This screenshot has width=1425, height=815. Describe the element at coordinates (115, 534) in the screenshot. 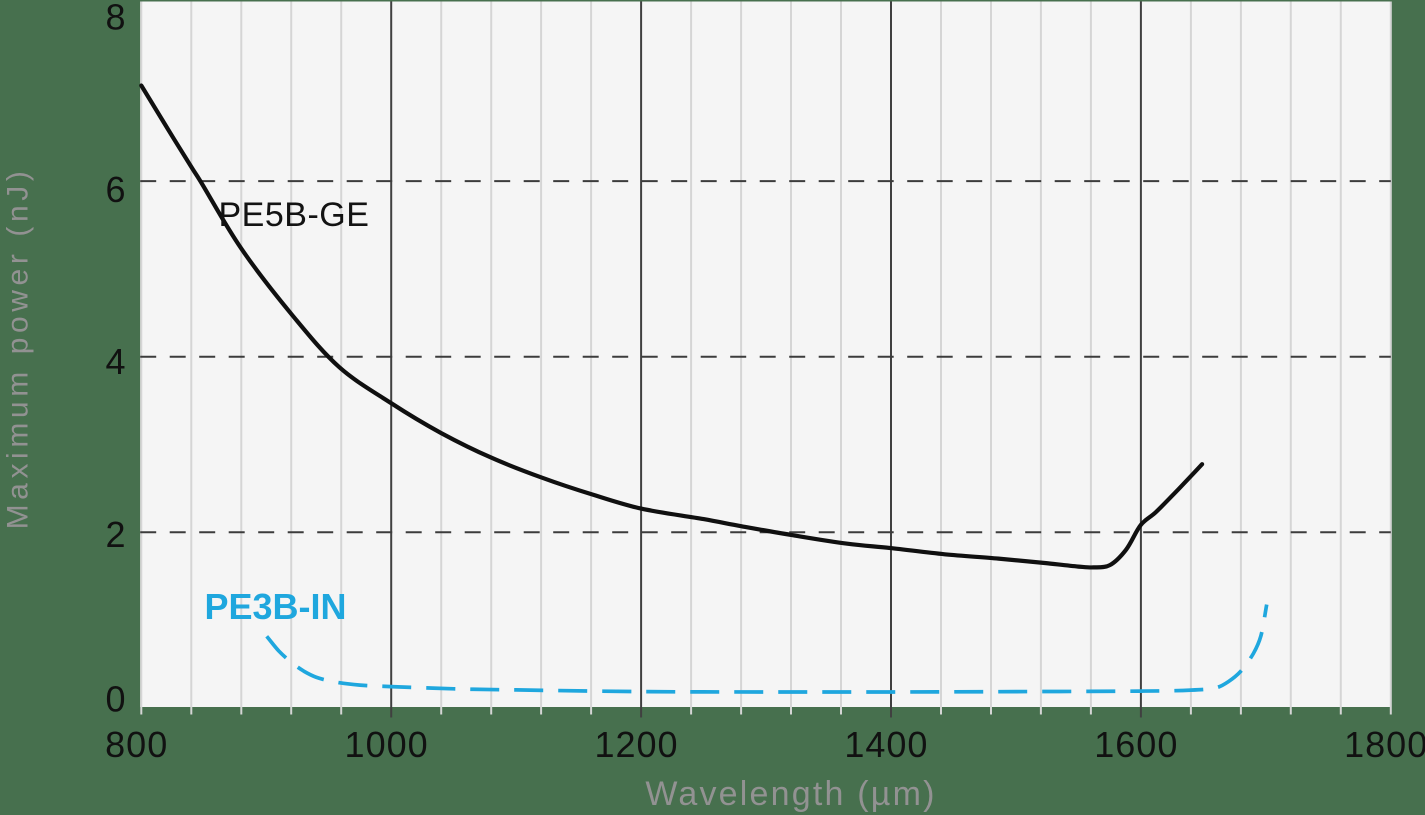

I see `svg-text: 2` at that location.